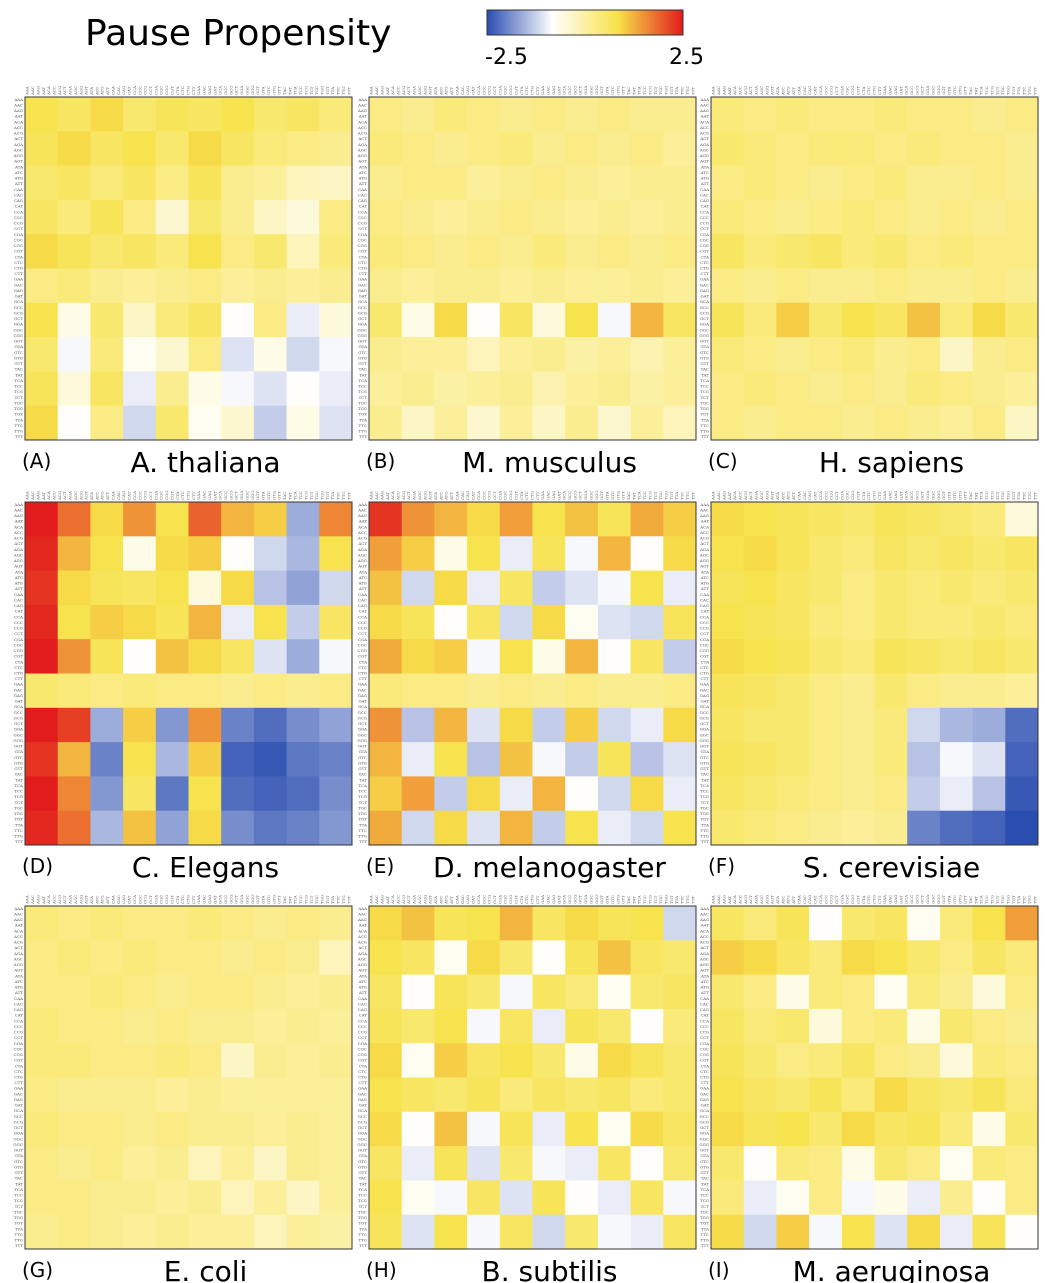  What do you see at coordinates (289, 91) in the screenshot?
I see `x-codon-label: TAT` at bounding box center [289, 91].